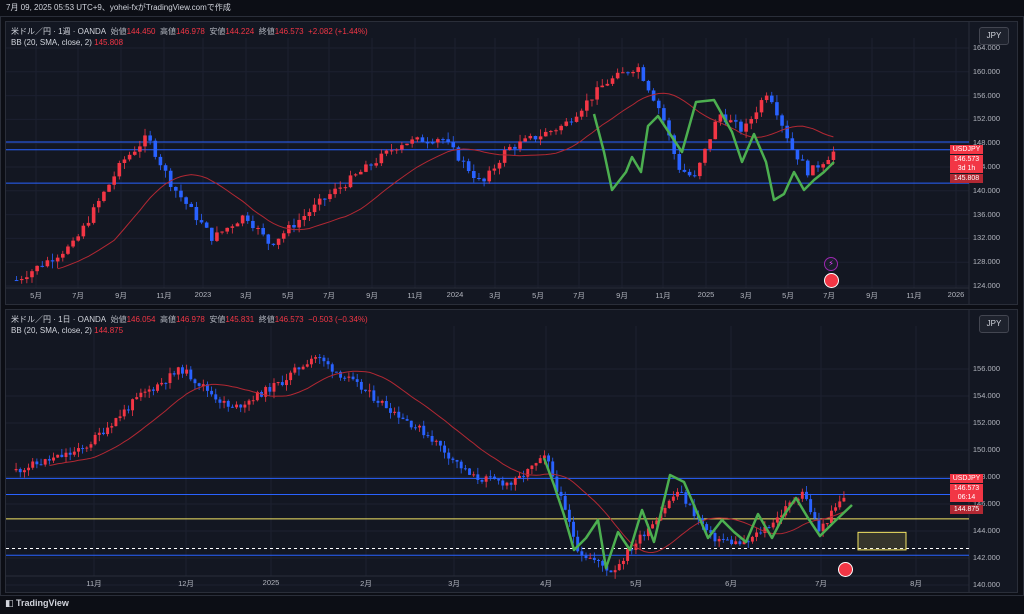  I want to click on price-tick: 128.000, so click(986, 262).